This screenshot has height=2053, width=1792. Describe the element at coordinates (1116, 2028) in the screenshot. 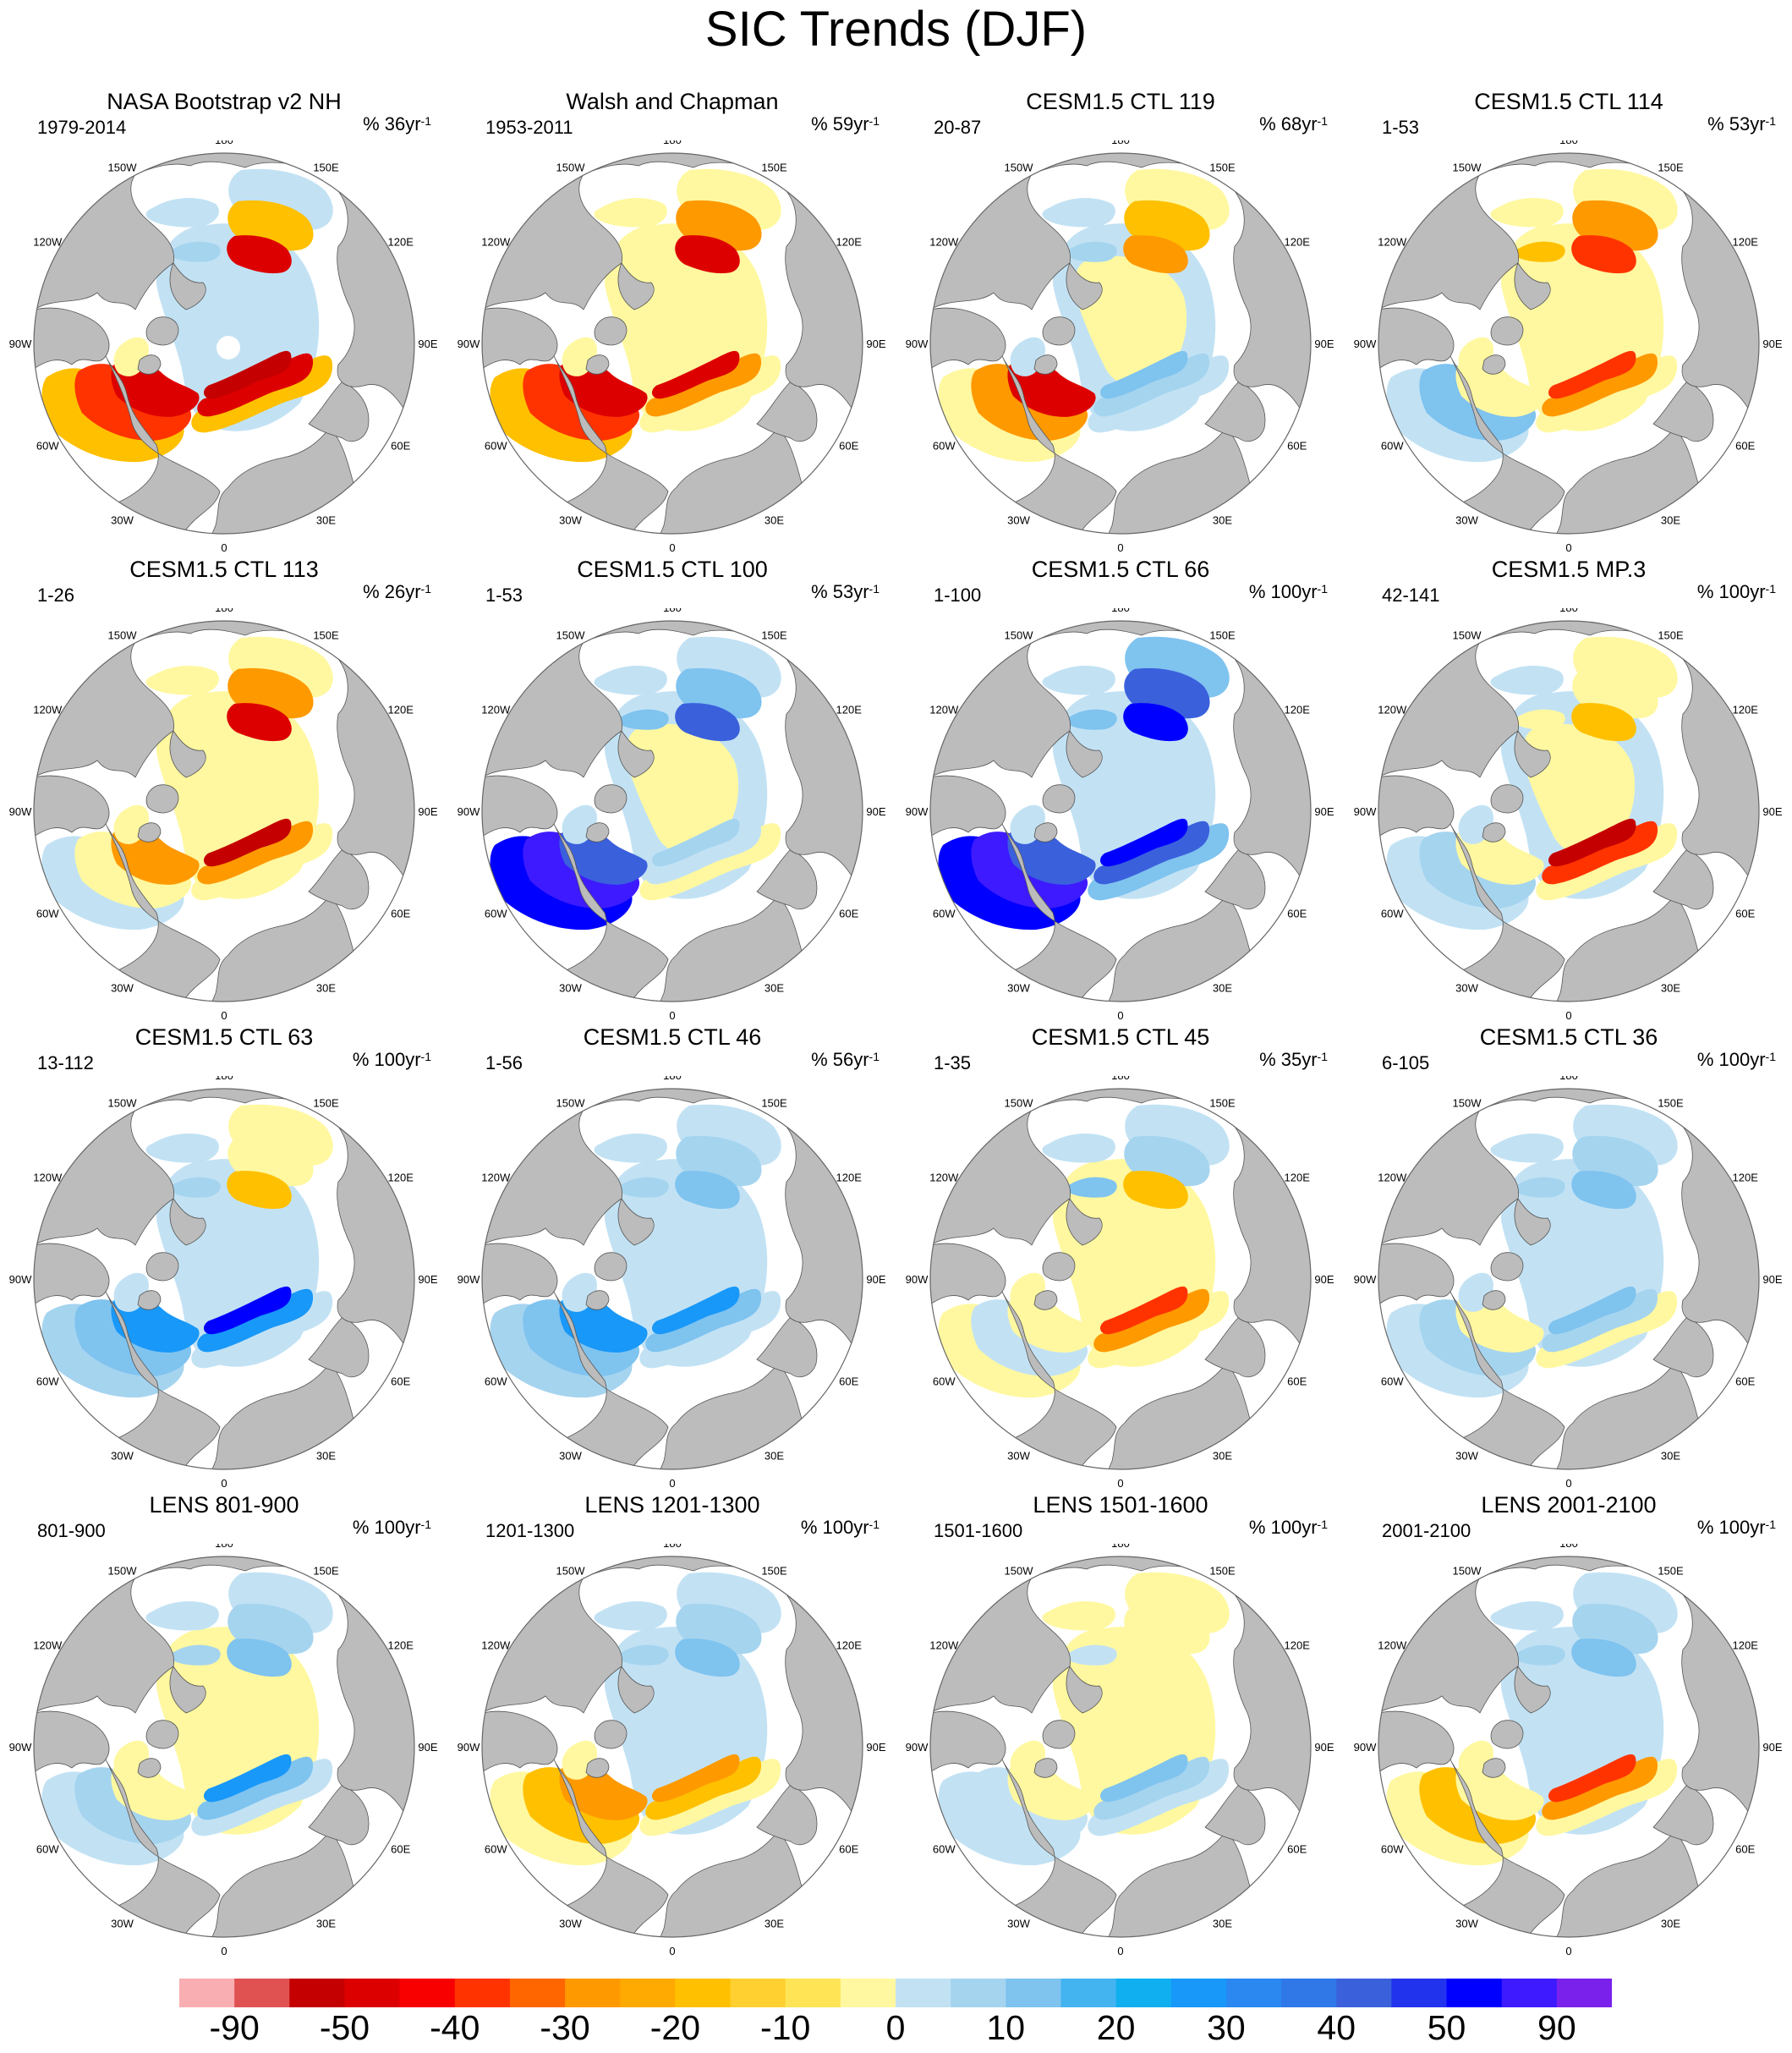

I see `colorbar-tick-label: 20` at that location.